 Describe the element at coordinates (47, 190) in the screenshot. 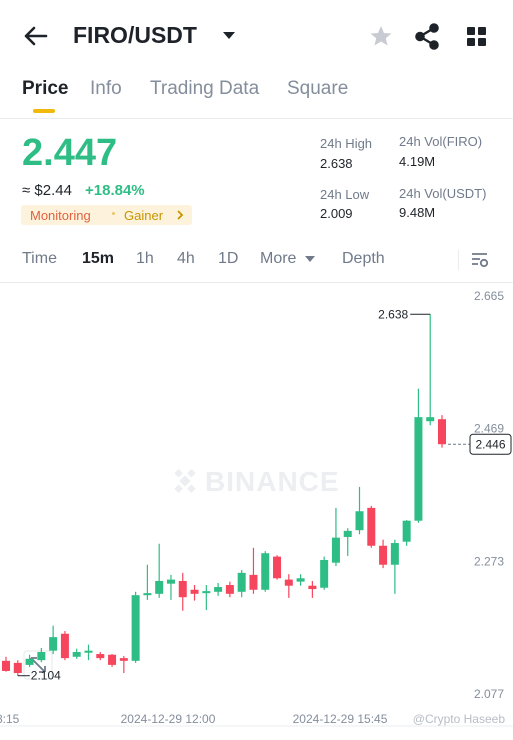

I see `approx-price: ≈ $2.44` at that location.